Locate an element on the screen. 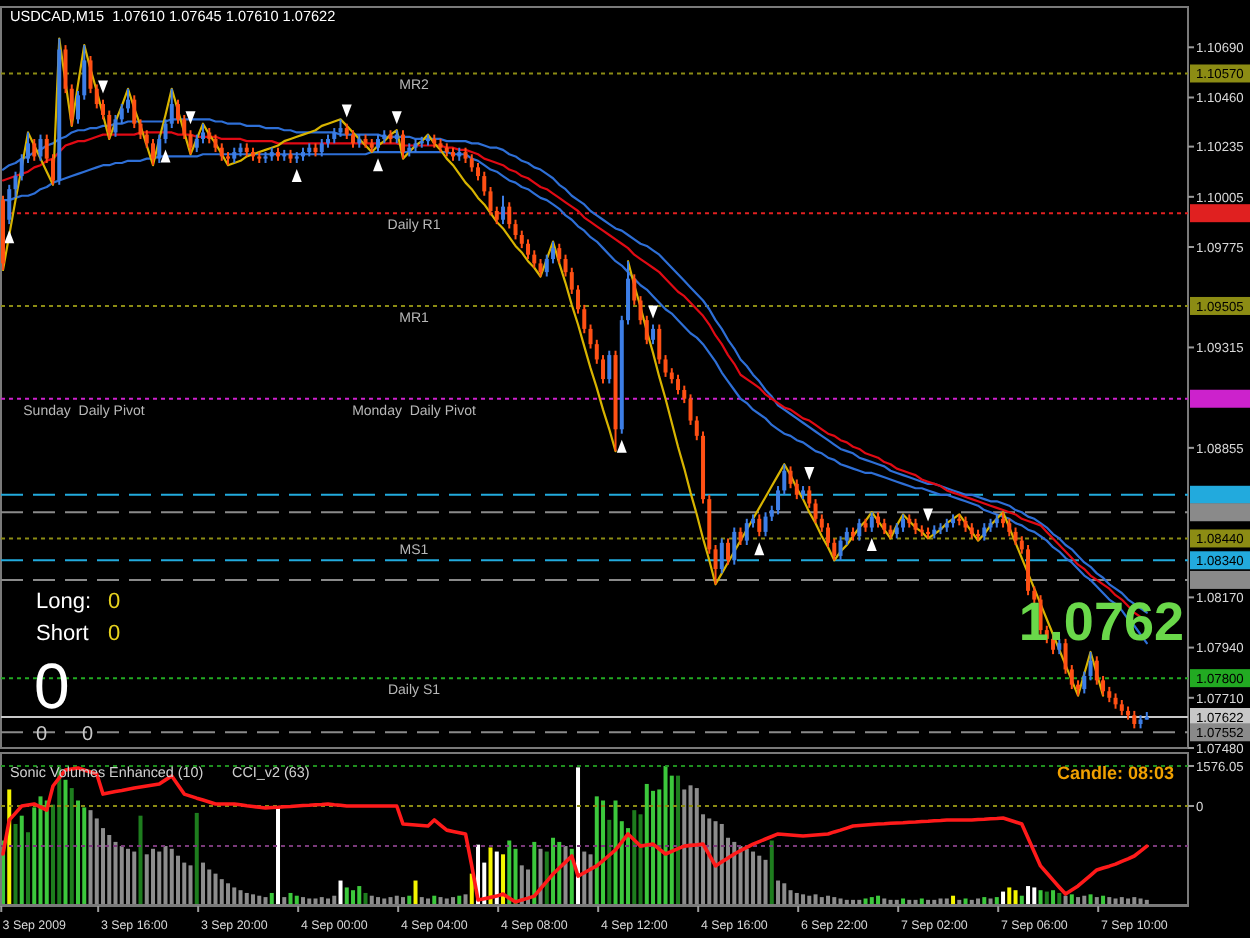  annotation: Candle: 08:03 is located at coordinates (1115, 773).